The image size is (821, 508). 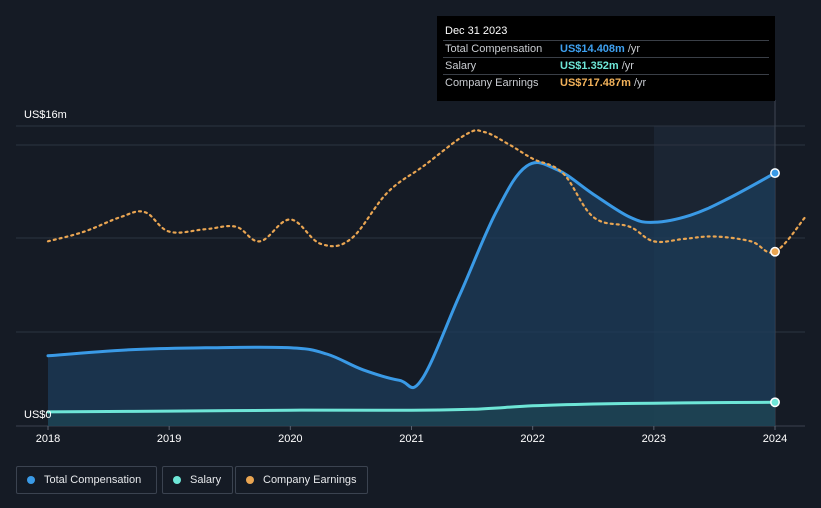 What do you see at coordinates (290, 439) in the screenshot?
I see `x-tick-label: 2020` at bounding box center [290, 439].